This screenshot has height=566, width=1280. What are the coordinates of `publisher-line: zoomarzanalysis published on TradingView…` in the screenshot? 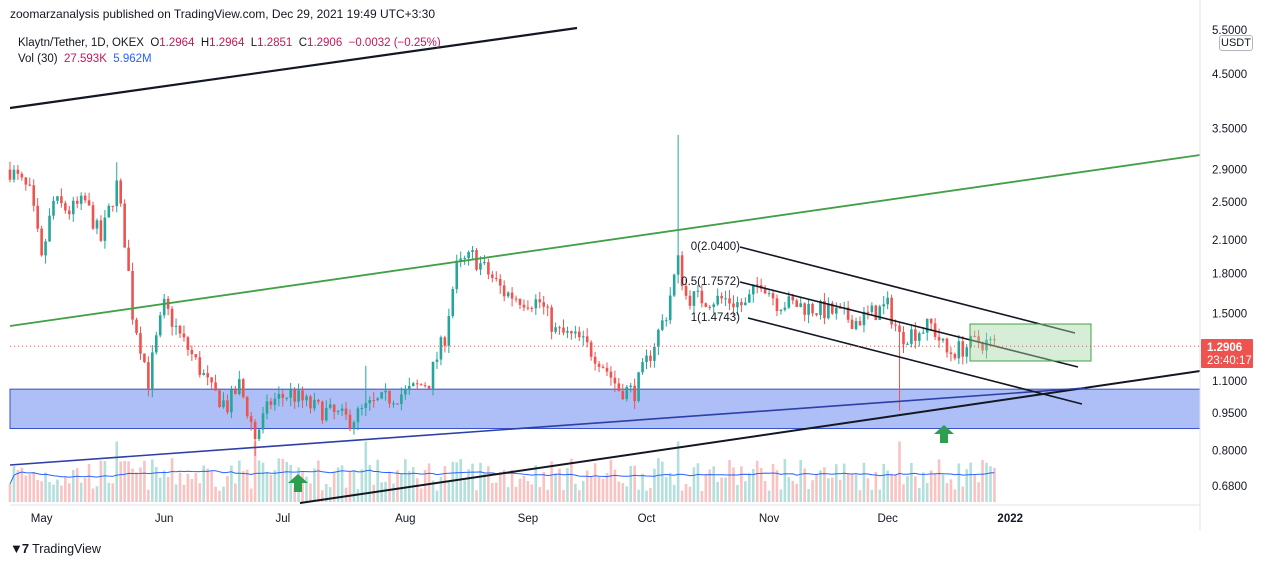 It's located at (223, 14).